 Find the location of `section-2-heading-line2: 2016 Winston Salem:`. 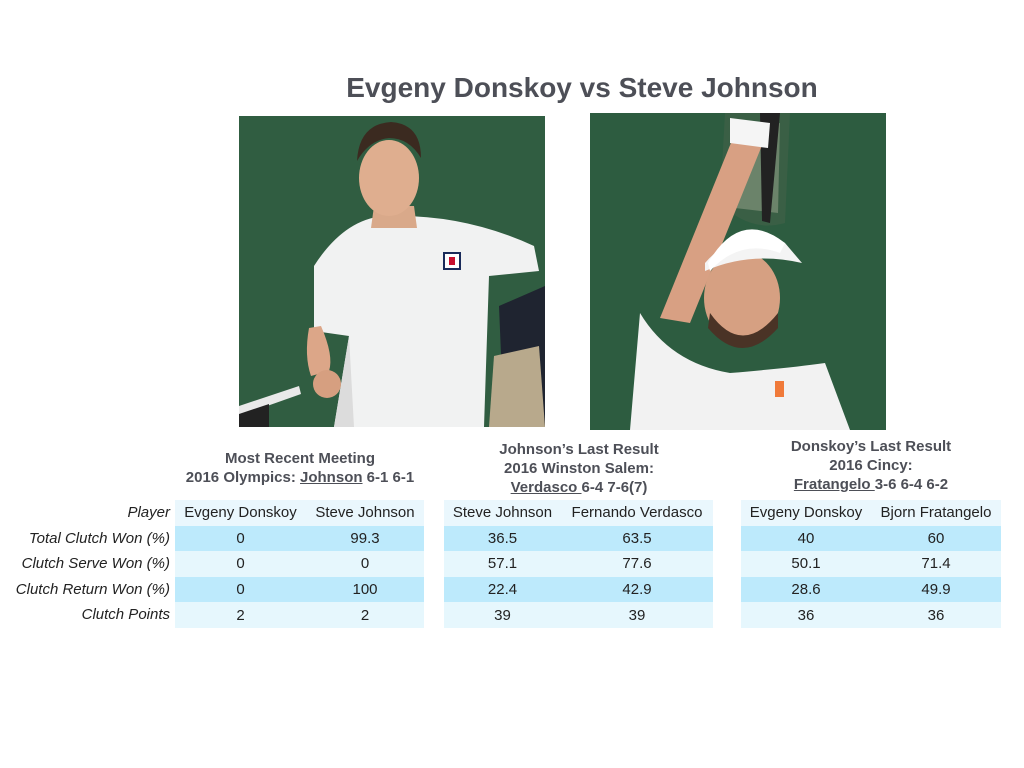

section-2-heading-line2: 2016 Winston Salem: is located at coordinates (579, 468).